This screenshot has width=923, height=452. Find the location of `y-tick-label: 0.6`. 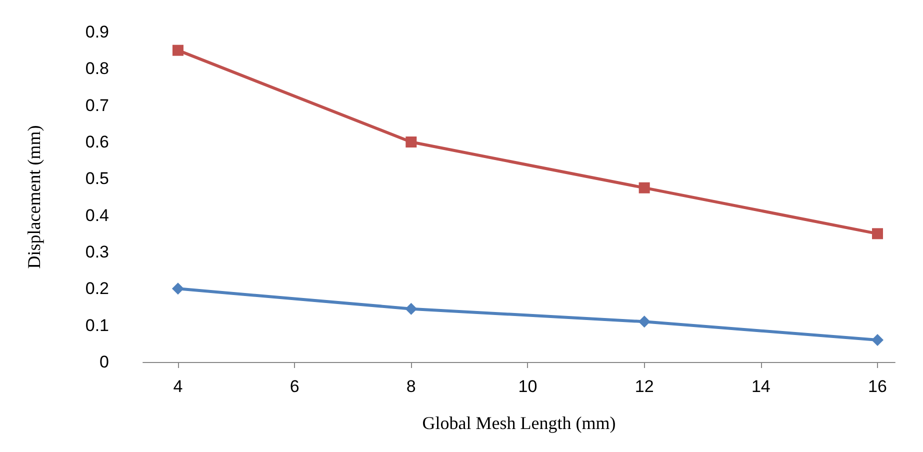

y-tick-label: 0.6 is located at coordinates (97, 142).